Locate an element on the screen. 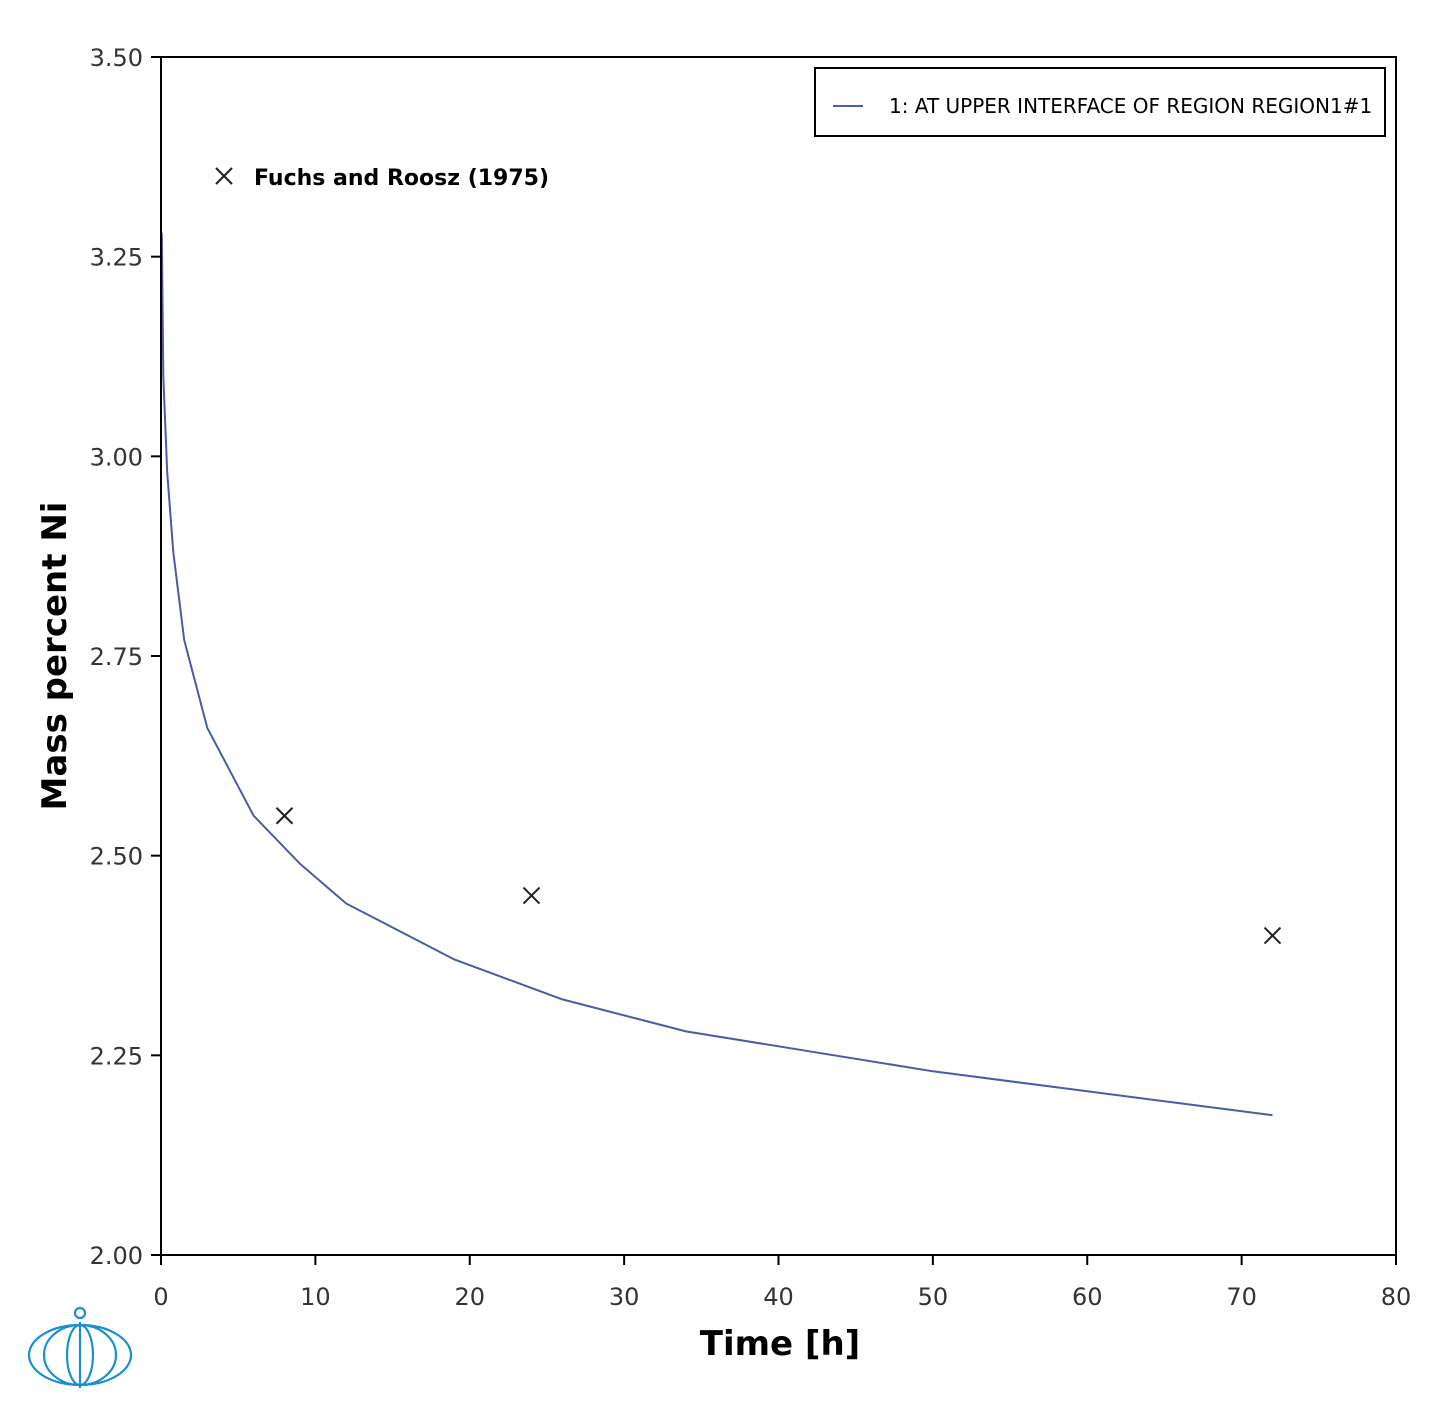 This screenshot has height=1416, width=1448. y-axis-title: Mass percent Ni is located at coordinates (55, 656).